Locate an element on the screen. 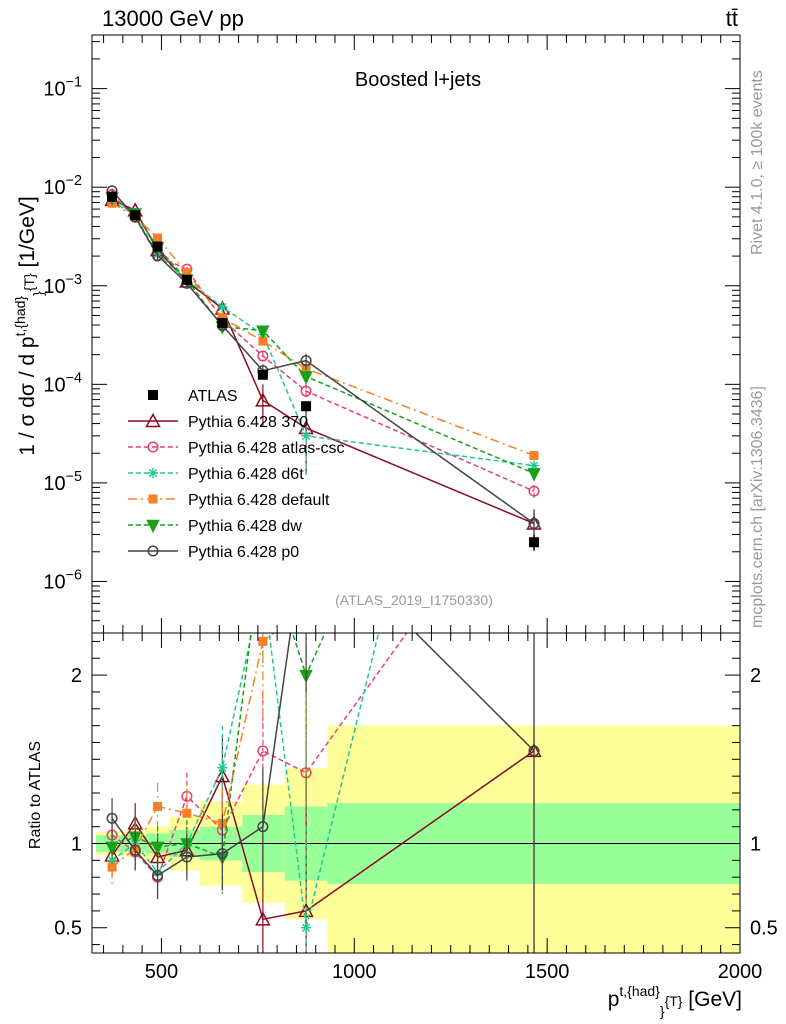  series-3-main-line is located at coordinates (323, 333).